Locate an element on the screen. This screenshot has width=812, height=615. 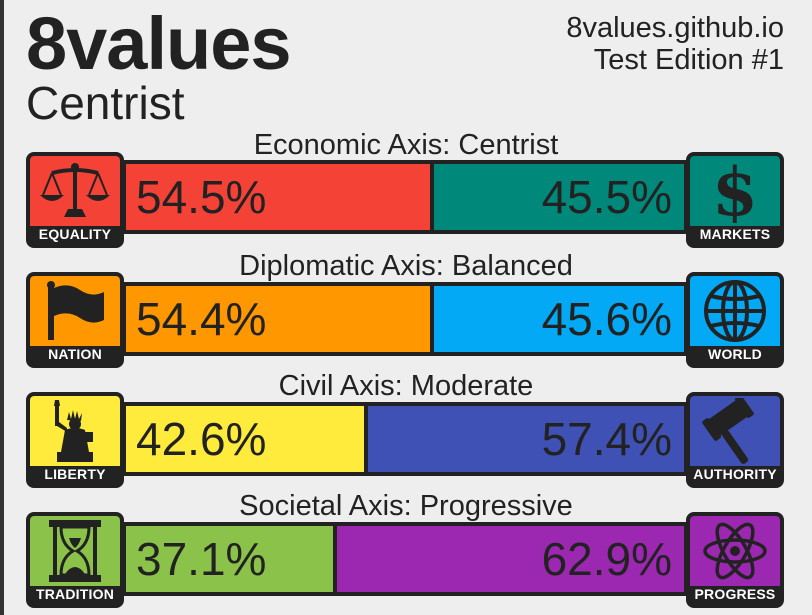
diplomatic-bar: 54.4% 45.6% is located at coordinates (405, 319).